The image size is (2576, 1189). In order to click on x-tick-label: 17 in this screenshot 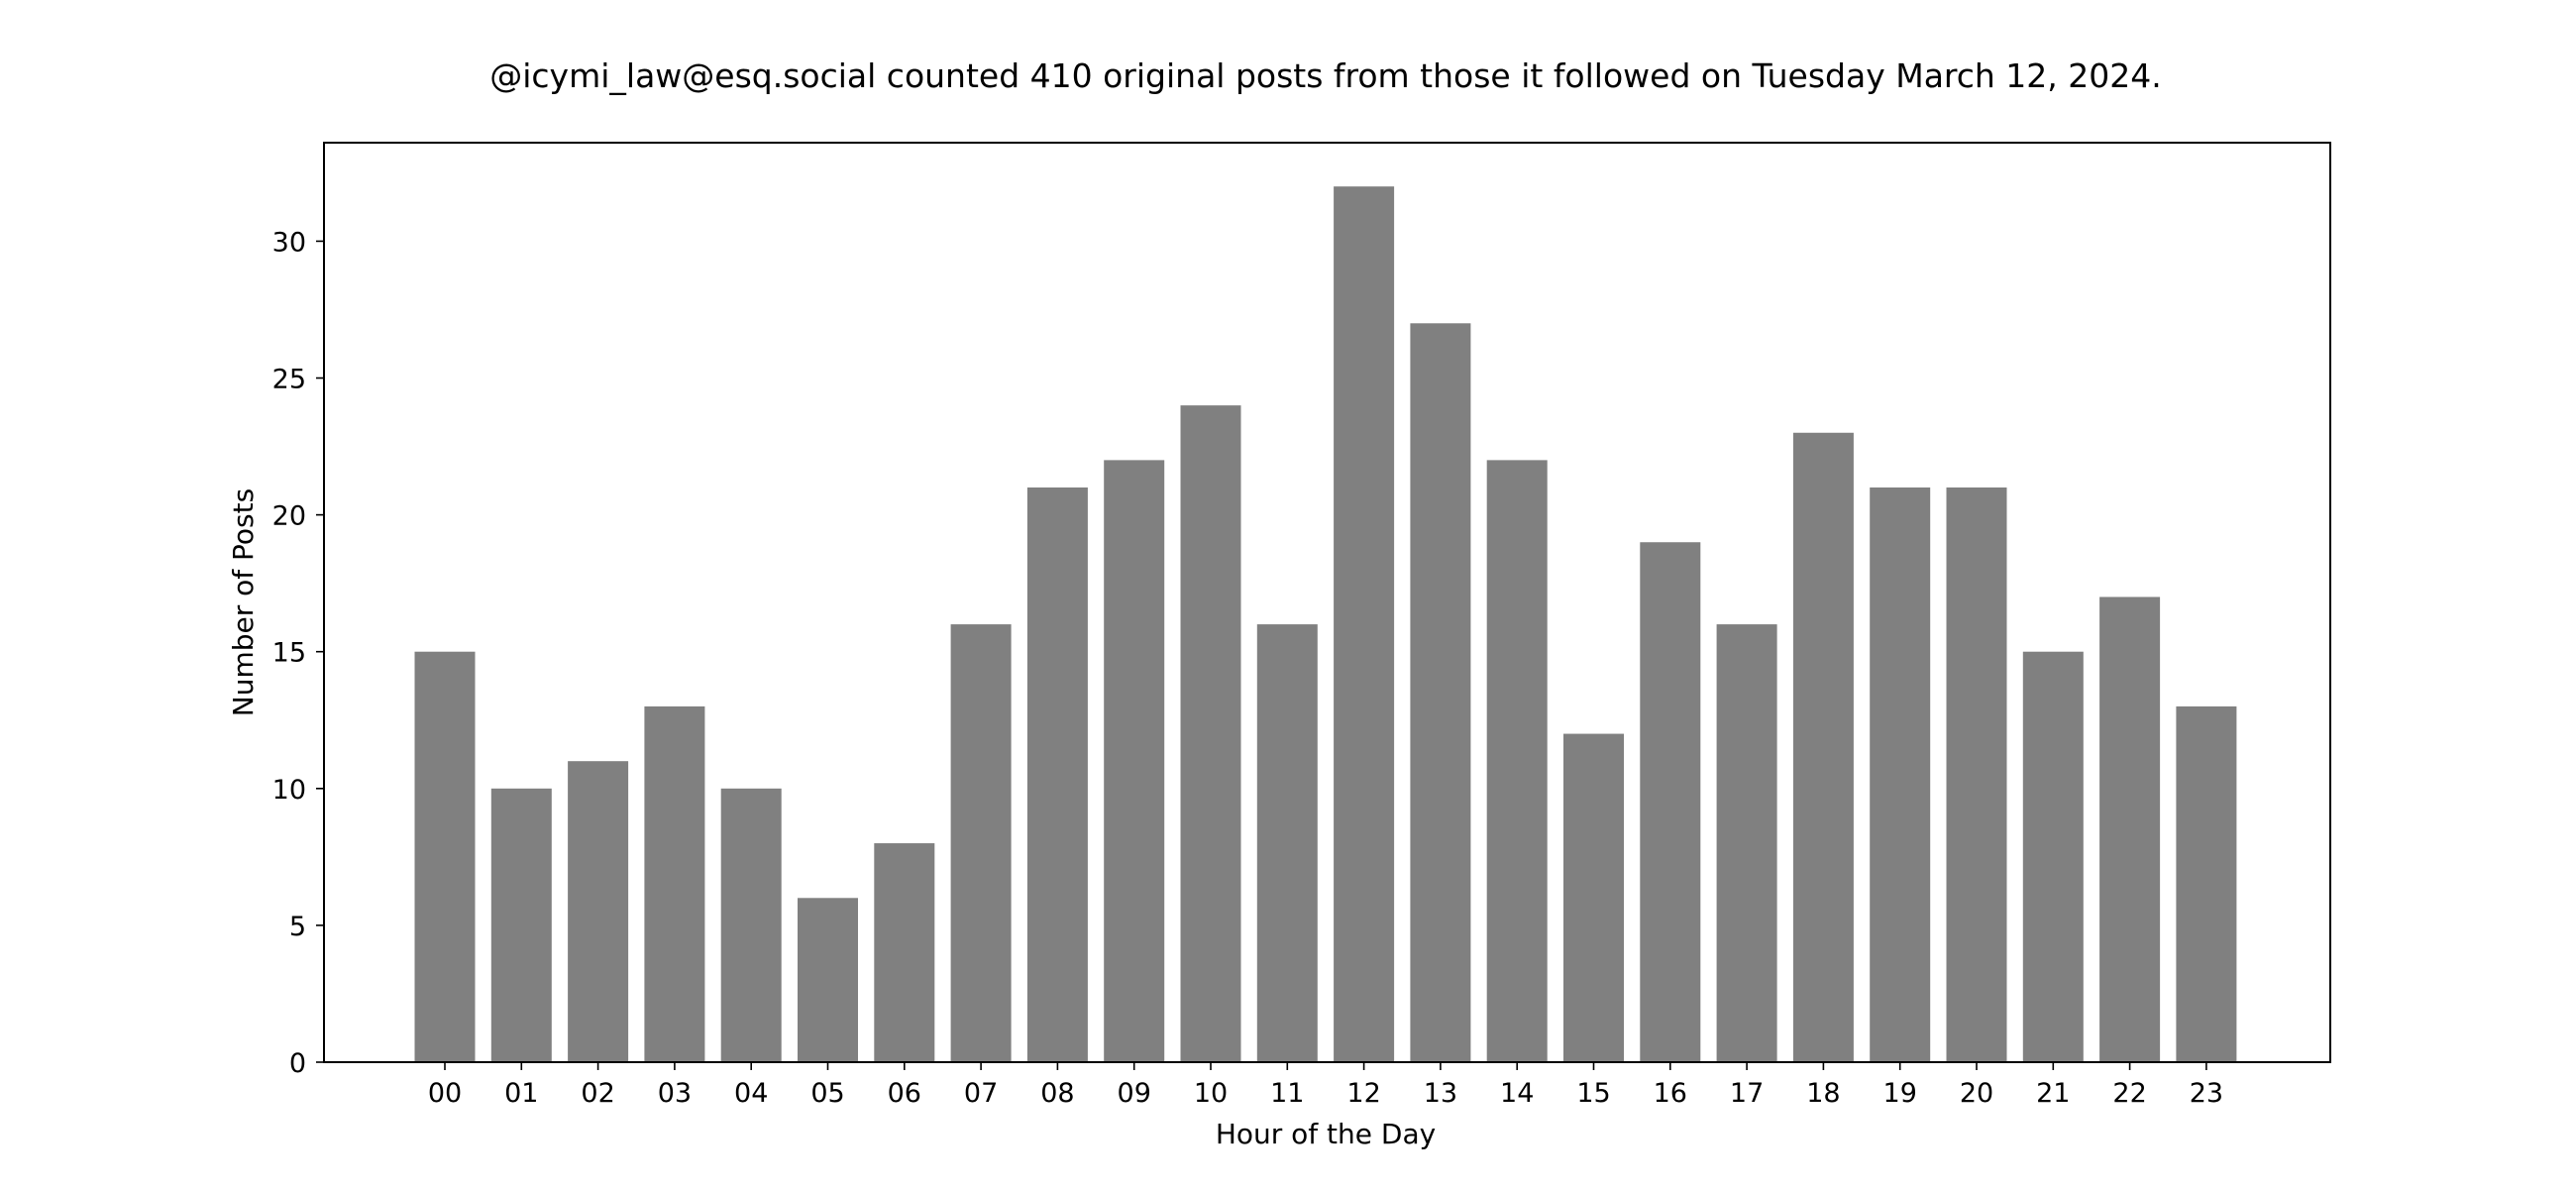, I will do `click(1747, 1093)`.